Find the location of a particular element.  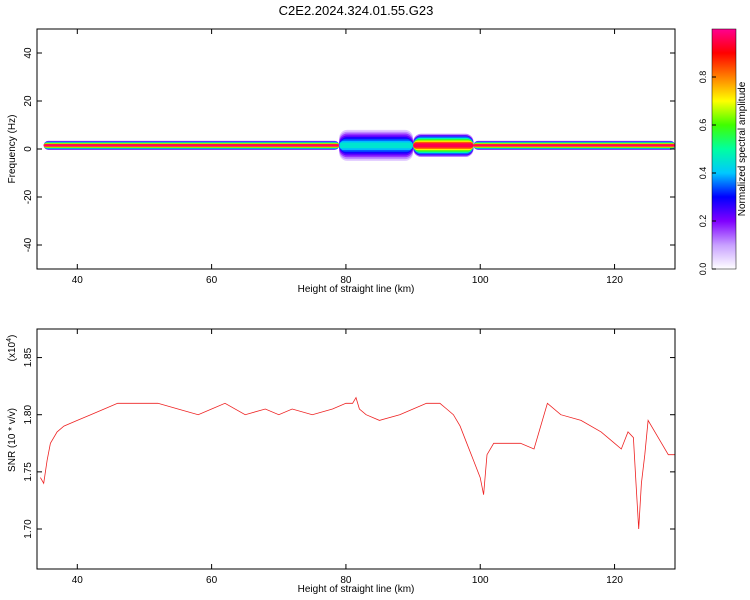

snr-x-label: Height of straight line (km) is located at coordinates (356, 589).